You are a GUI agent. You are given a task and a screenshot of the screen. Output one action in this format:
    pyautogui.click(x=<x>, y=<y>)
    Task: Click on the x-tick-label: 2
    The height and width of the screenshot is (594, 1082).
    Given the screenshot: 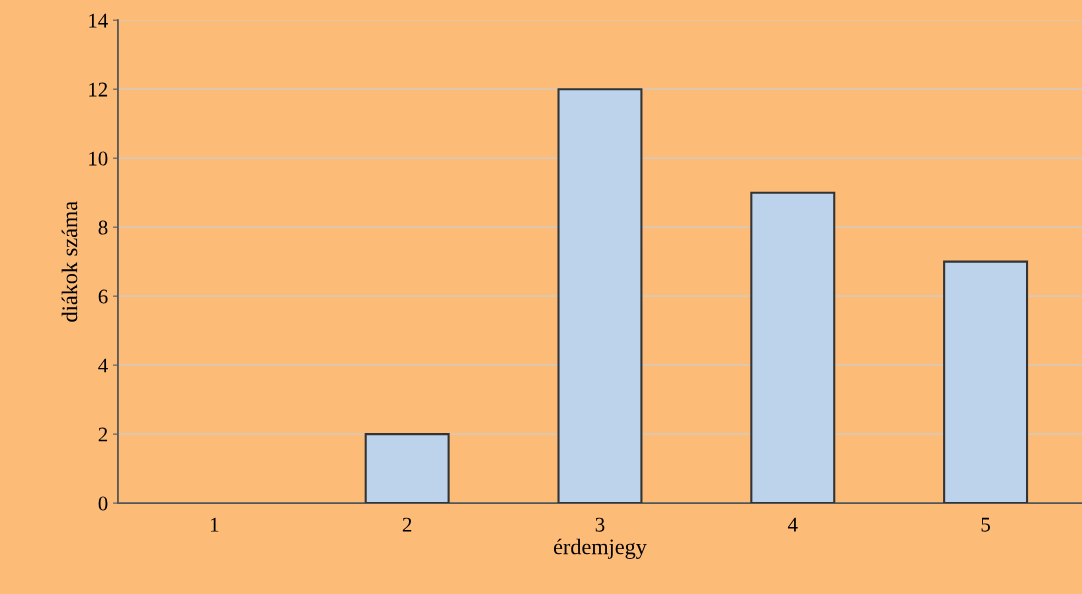 What is the action you would take?
    pyautogui.click(x=407, y=524)
    